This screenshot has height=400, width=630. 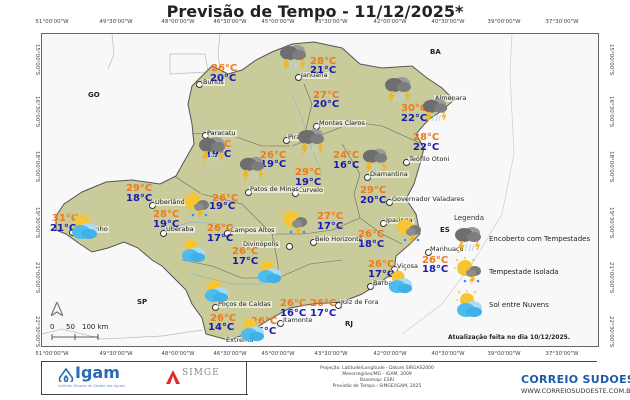 What do you see at coordinates (360, 302) in the screenshot?
I see `city-label: Juiz de Fora` at bounding box center [360, 302].